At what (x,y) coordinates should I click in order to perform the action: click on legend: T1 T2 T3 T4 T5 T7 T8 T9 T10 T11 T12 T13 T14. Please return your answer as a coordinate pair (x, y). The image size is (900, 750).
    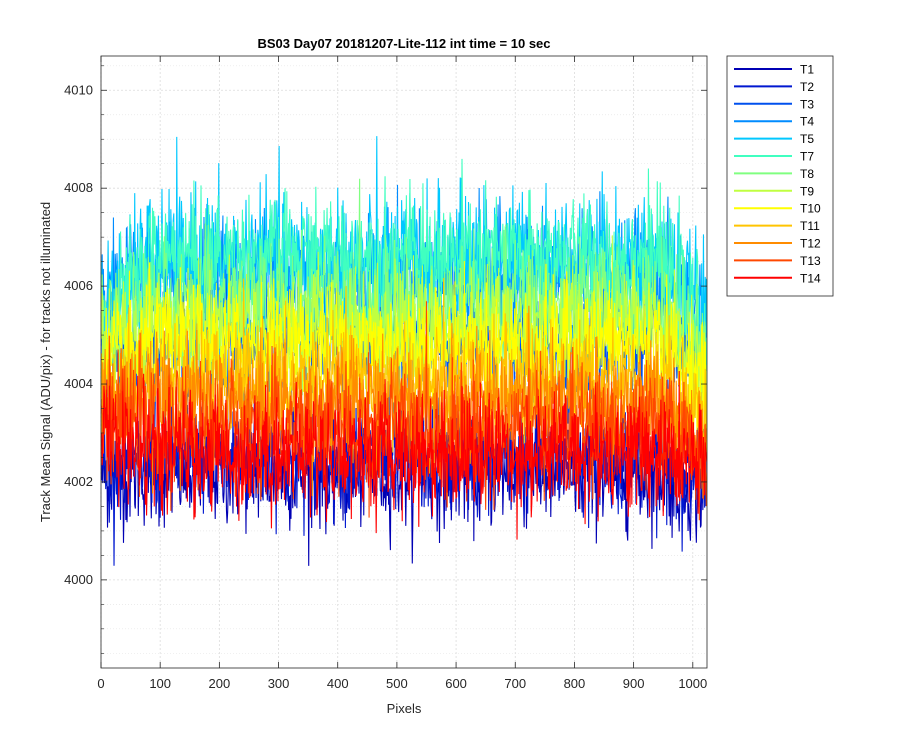
    Looking at the image, I should click on (780, 176).